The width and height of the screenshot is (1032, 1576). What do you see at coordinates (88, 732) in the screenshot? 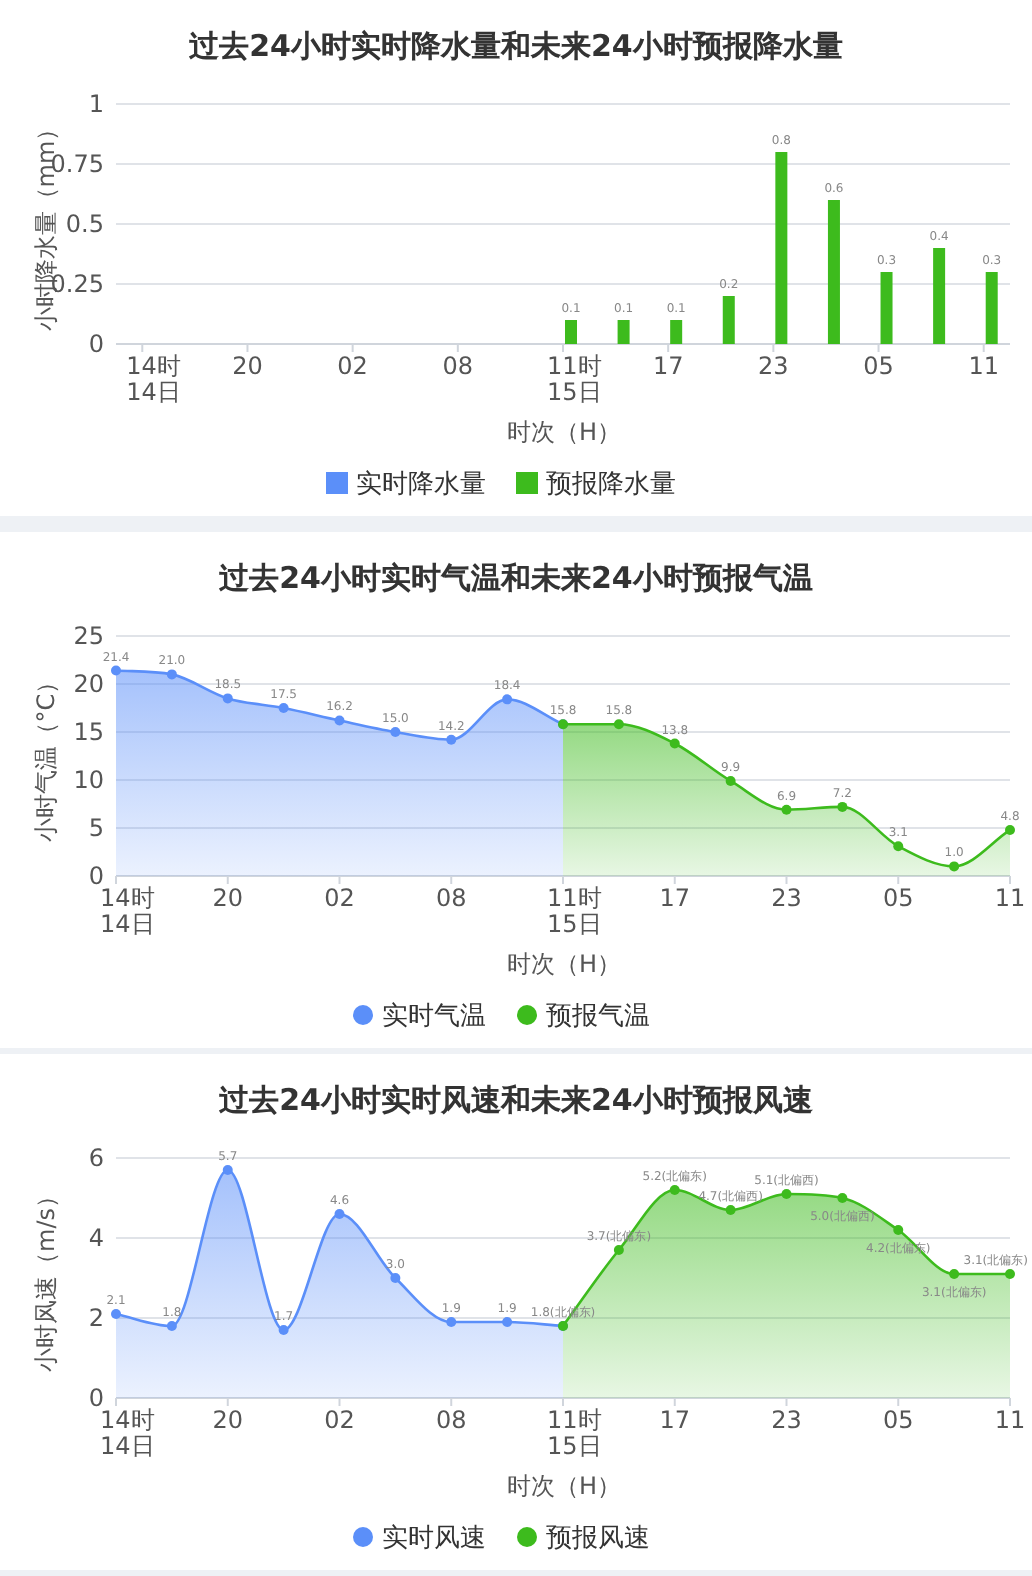
I see `y-tick-label: 15` at bounding box center [88, 732].